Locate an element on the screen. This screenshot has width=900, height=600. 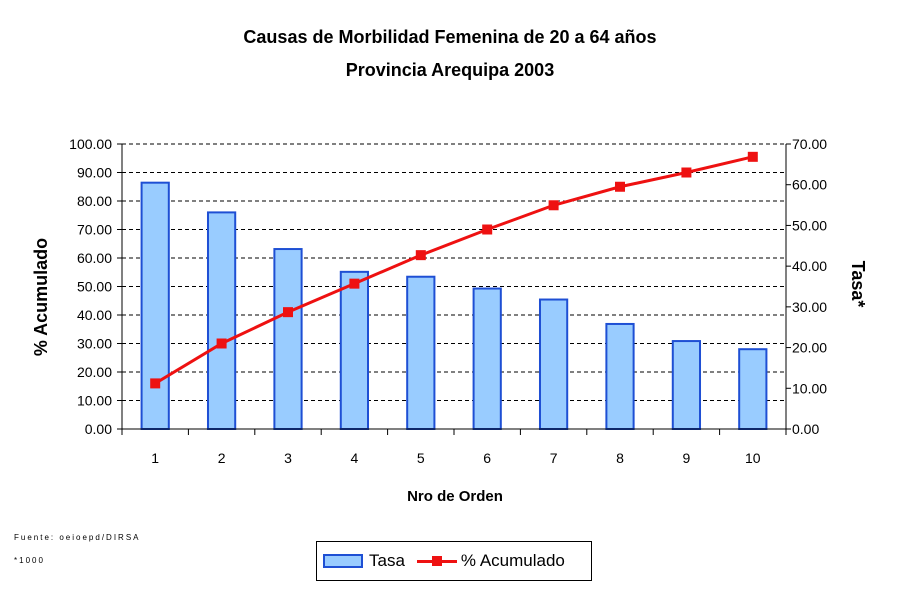
x-tick-label: 1 is located at coordinates (155, 458).